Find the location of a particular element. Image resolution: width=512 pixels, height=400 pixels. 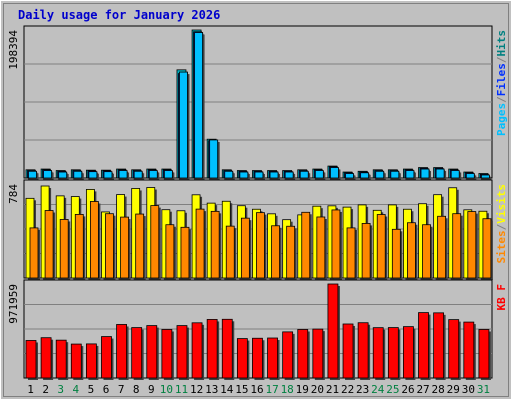

x-tick-label: 13 is located at coordinates (211, 389).